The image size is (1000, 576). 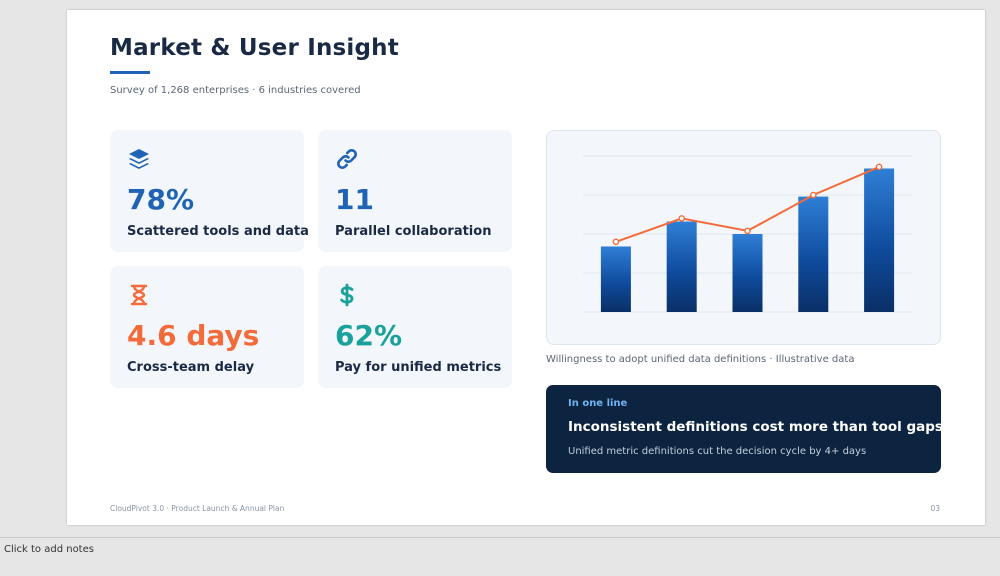 What do you see at coordinates (369, 335) in the screenshot?
I see `stat-value: 62%` at bounding box center [369, 335].